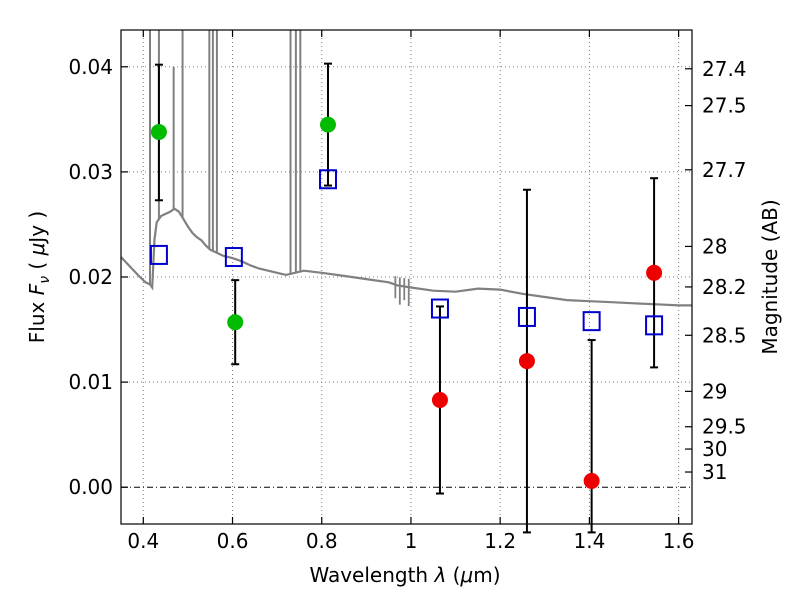 The image size is (800, 600). I want to click on y2-tick-label: 30, so click(714, 449).